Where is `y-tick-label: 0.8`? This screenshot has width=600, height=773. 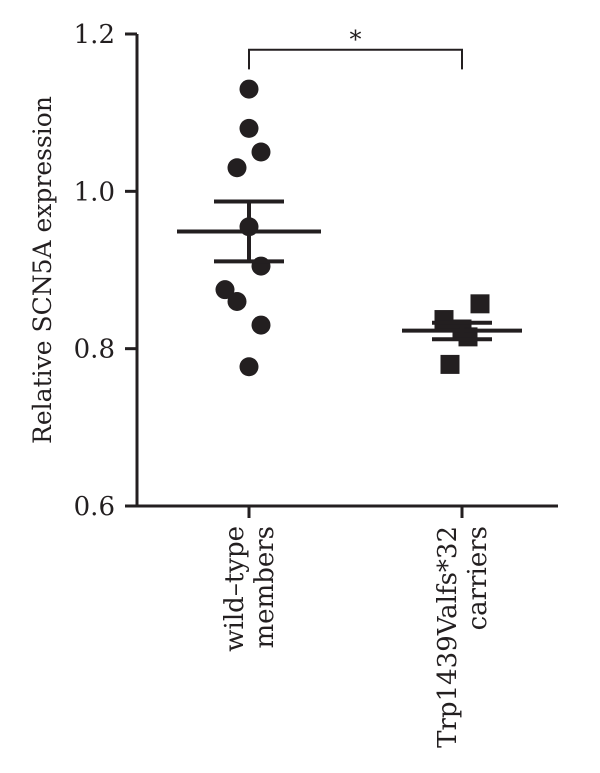
y-tick-label: 0.8 is located at coordinates (94, 350).